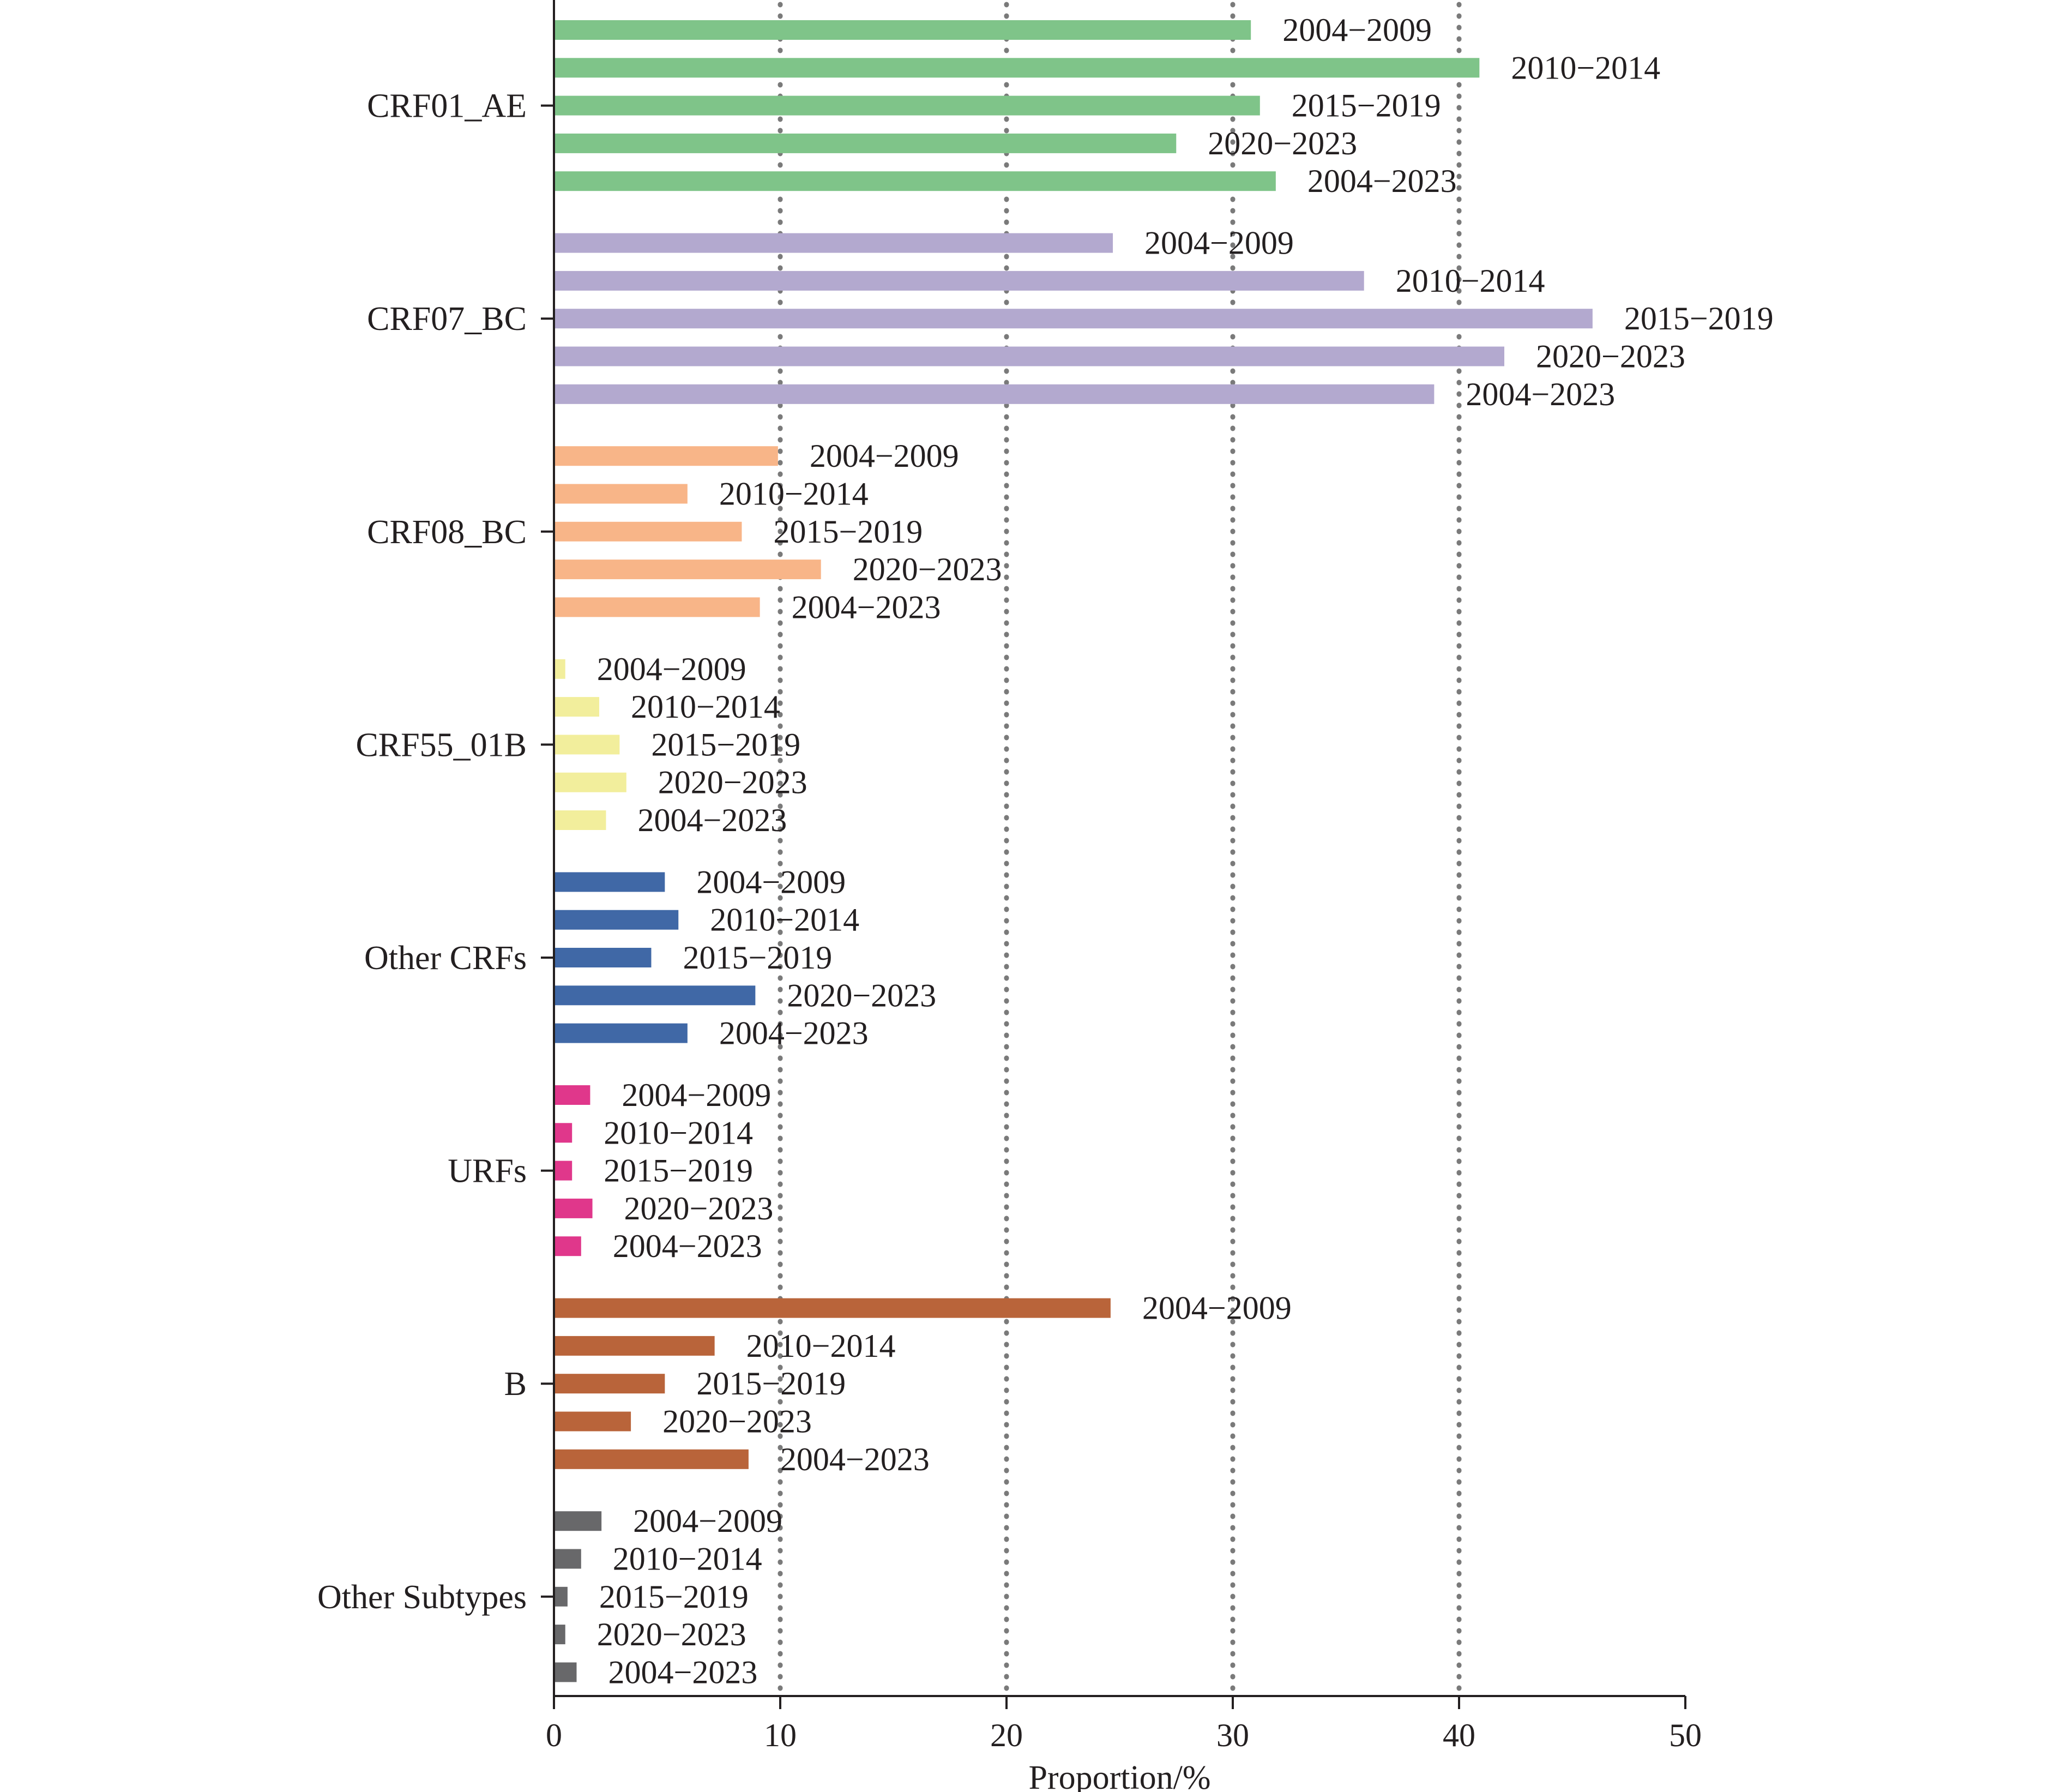 The height and width of the screenshot is (1792, 2061). Describe the element at coordinates (780, 1735) in the screenshot. I see `x-tick-label: 10` at that location.